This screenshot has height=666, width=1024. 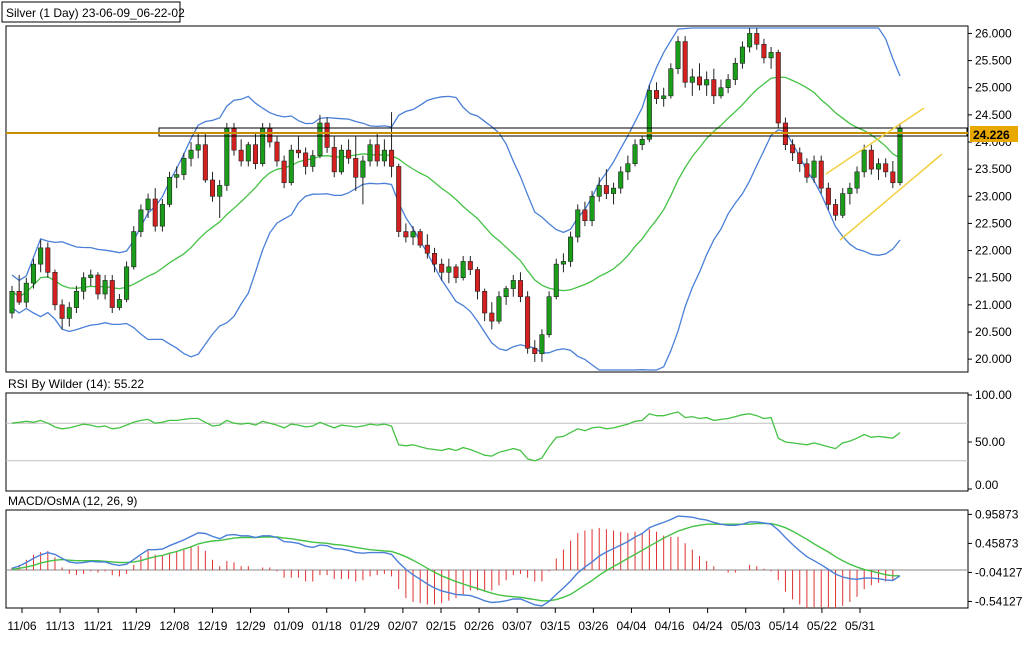 I want to click on macd-tick-label: 0.95873, so click(x=997, y=514).